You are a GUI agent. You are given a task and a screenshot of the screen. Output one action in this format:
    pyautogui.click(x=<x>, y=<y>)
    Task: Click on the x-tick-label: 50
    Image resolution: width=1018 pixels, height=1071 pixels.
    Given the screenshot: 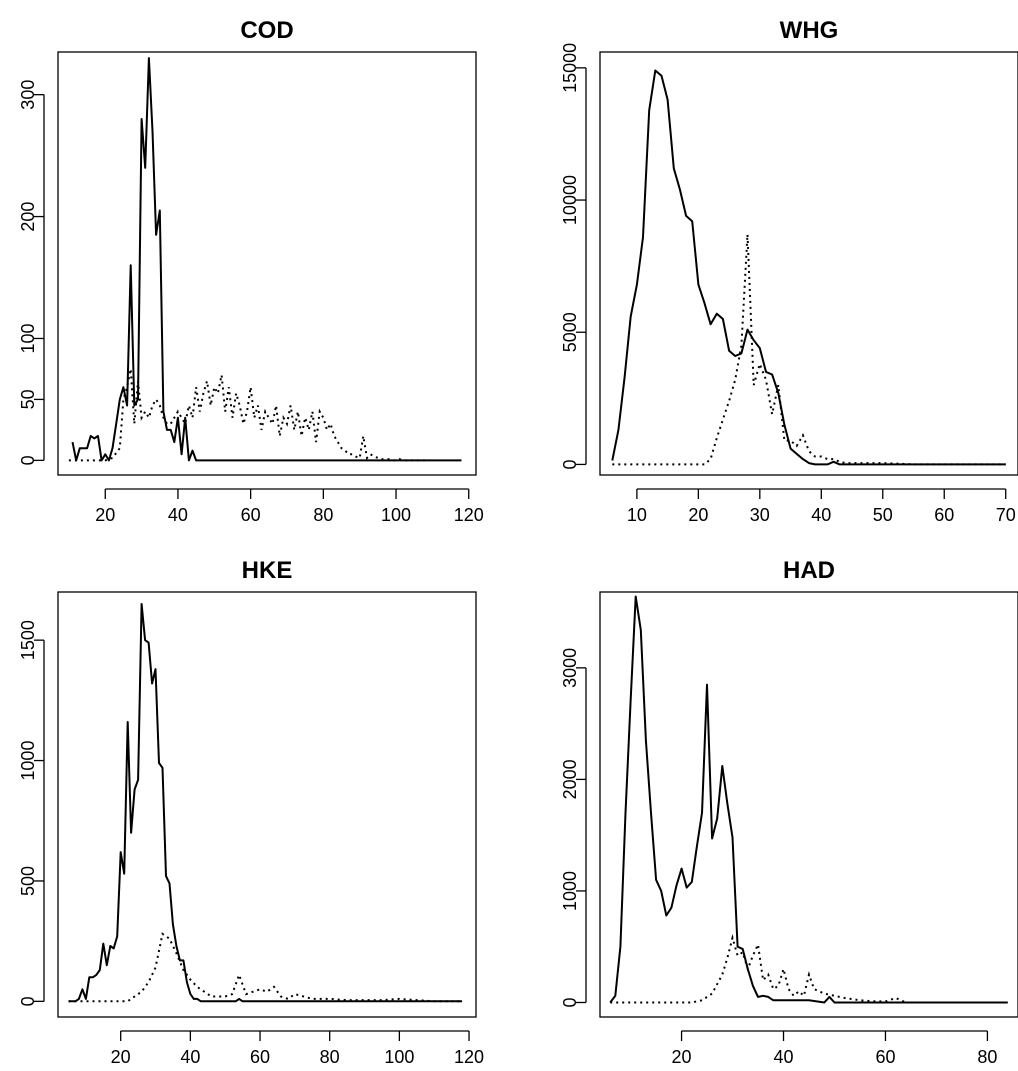 What is the action you would take?
    pyautogui.click(x=883, y=515)
    